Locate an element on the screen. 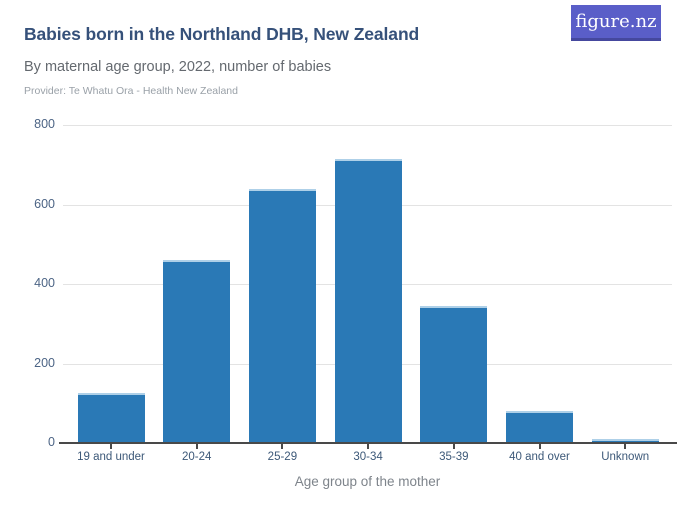  y-tick-label: 800 is located at coordinates (44, 124).